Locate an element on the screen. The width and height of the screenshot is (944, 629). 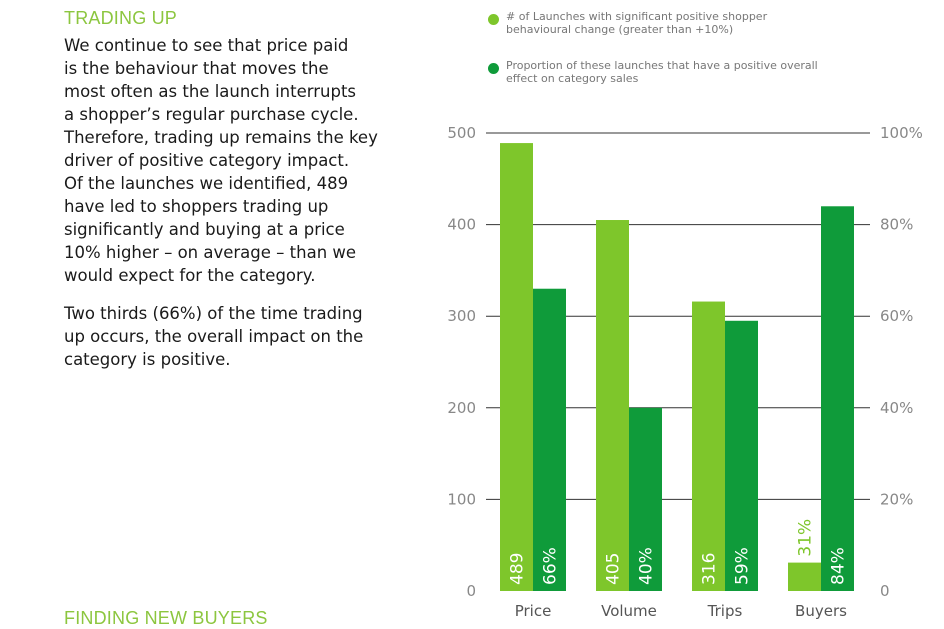
data-label-volume-series-1: 405 is located at coordinates (614, 569).